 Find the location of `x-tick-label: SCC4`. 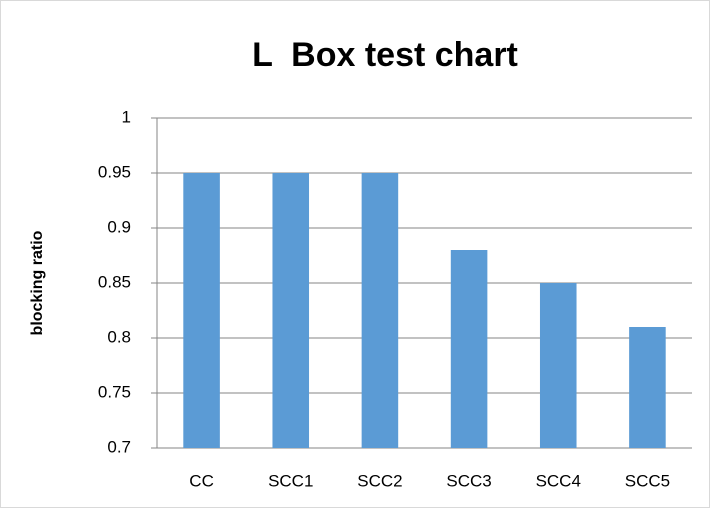

x-tick-label: SCC4 is located at coordinates (558, 480).